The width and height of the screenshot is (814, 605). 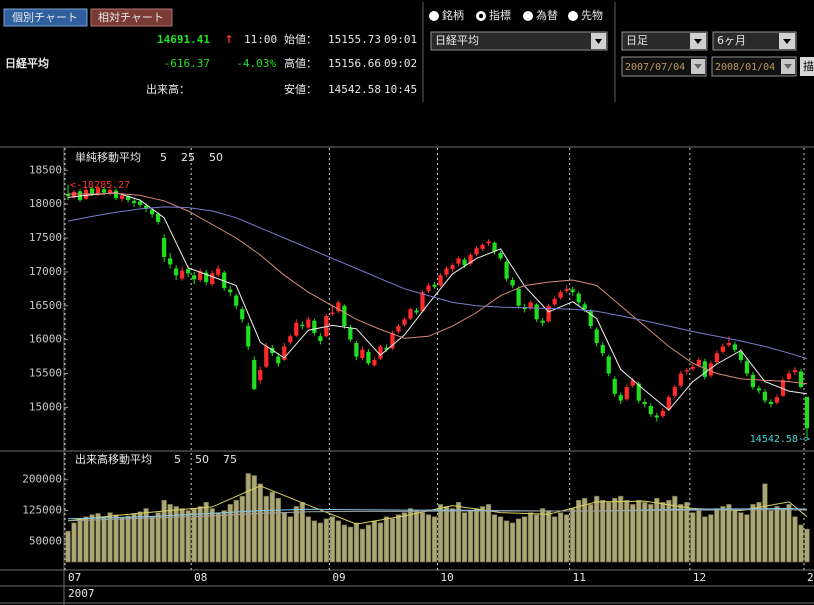 What do you see at coordinates (453, 15) in the screenshot?
I see `radio-label: 銘柄` at bounding box center [453, 15].